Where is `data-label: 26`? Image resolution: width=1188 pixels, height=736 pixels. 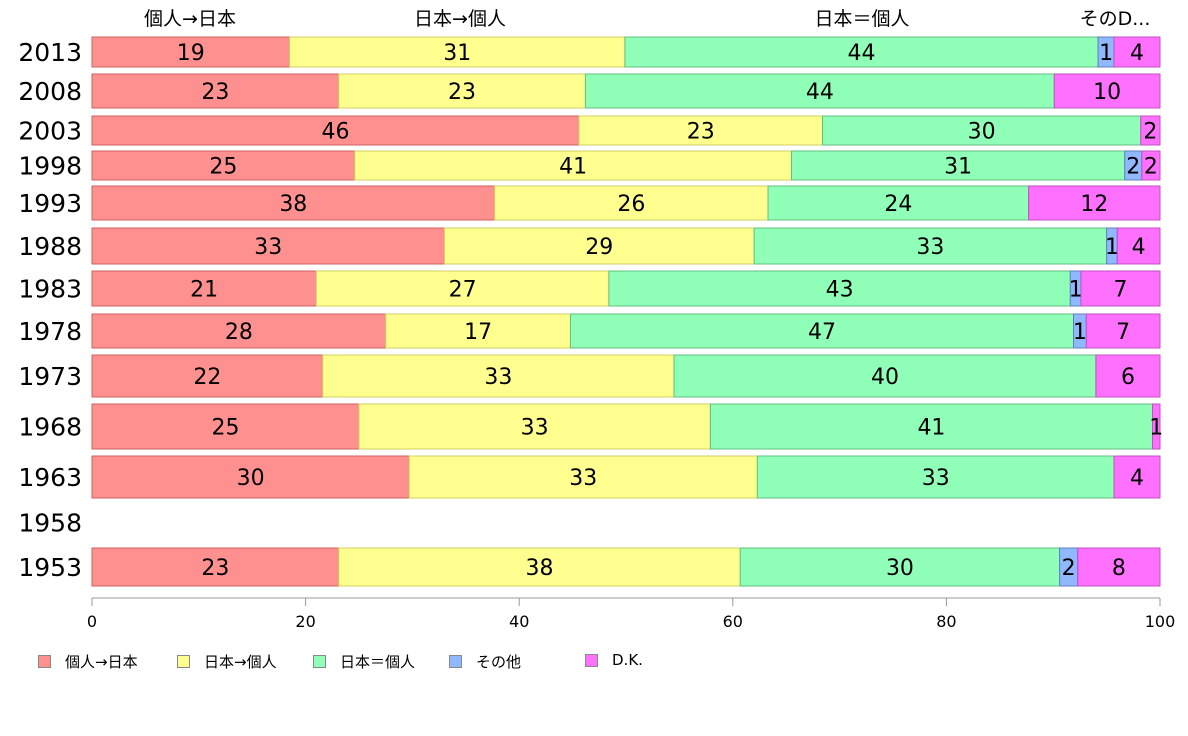 data-label: 26 is located at coordinates (631, 204).